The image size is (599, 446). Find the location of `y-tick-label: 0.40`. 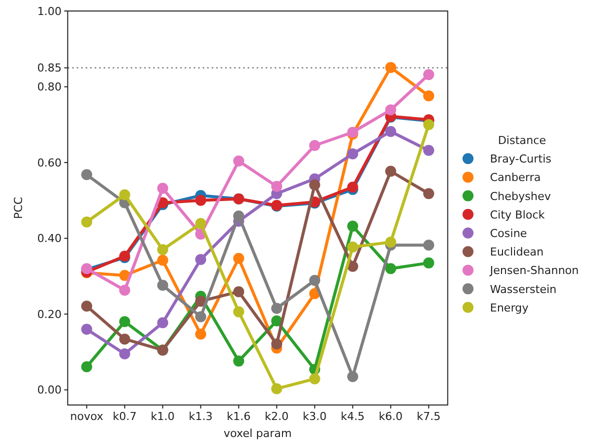

y-tick-label: 0.40 is located at coordinates (49, 239).